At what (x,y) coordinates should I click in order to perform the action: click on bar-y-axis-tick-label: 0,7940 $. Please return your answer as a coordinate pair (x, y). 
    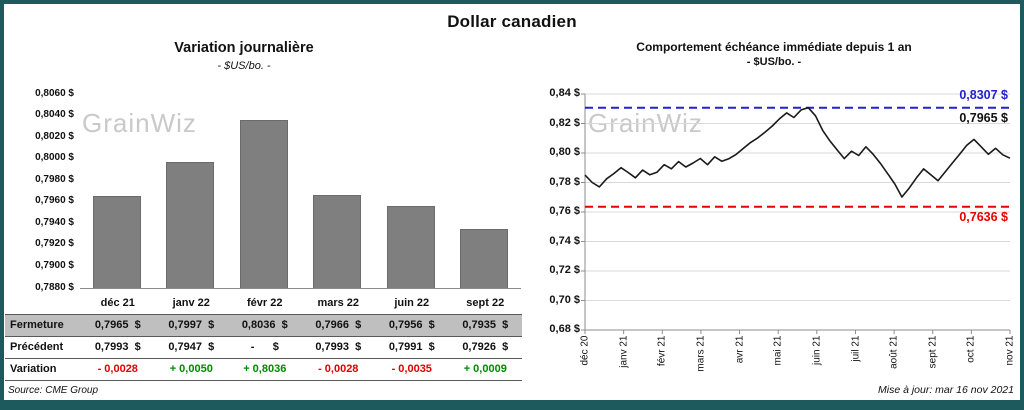
    Looking at the image, I should click on (54, 222).